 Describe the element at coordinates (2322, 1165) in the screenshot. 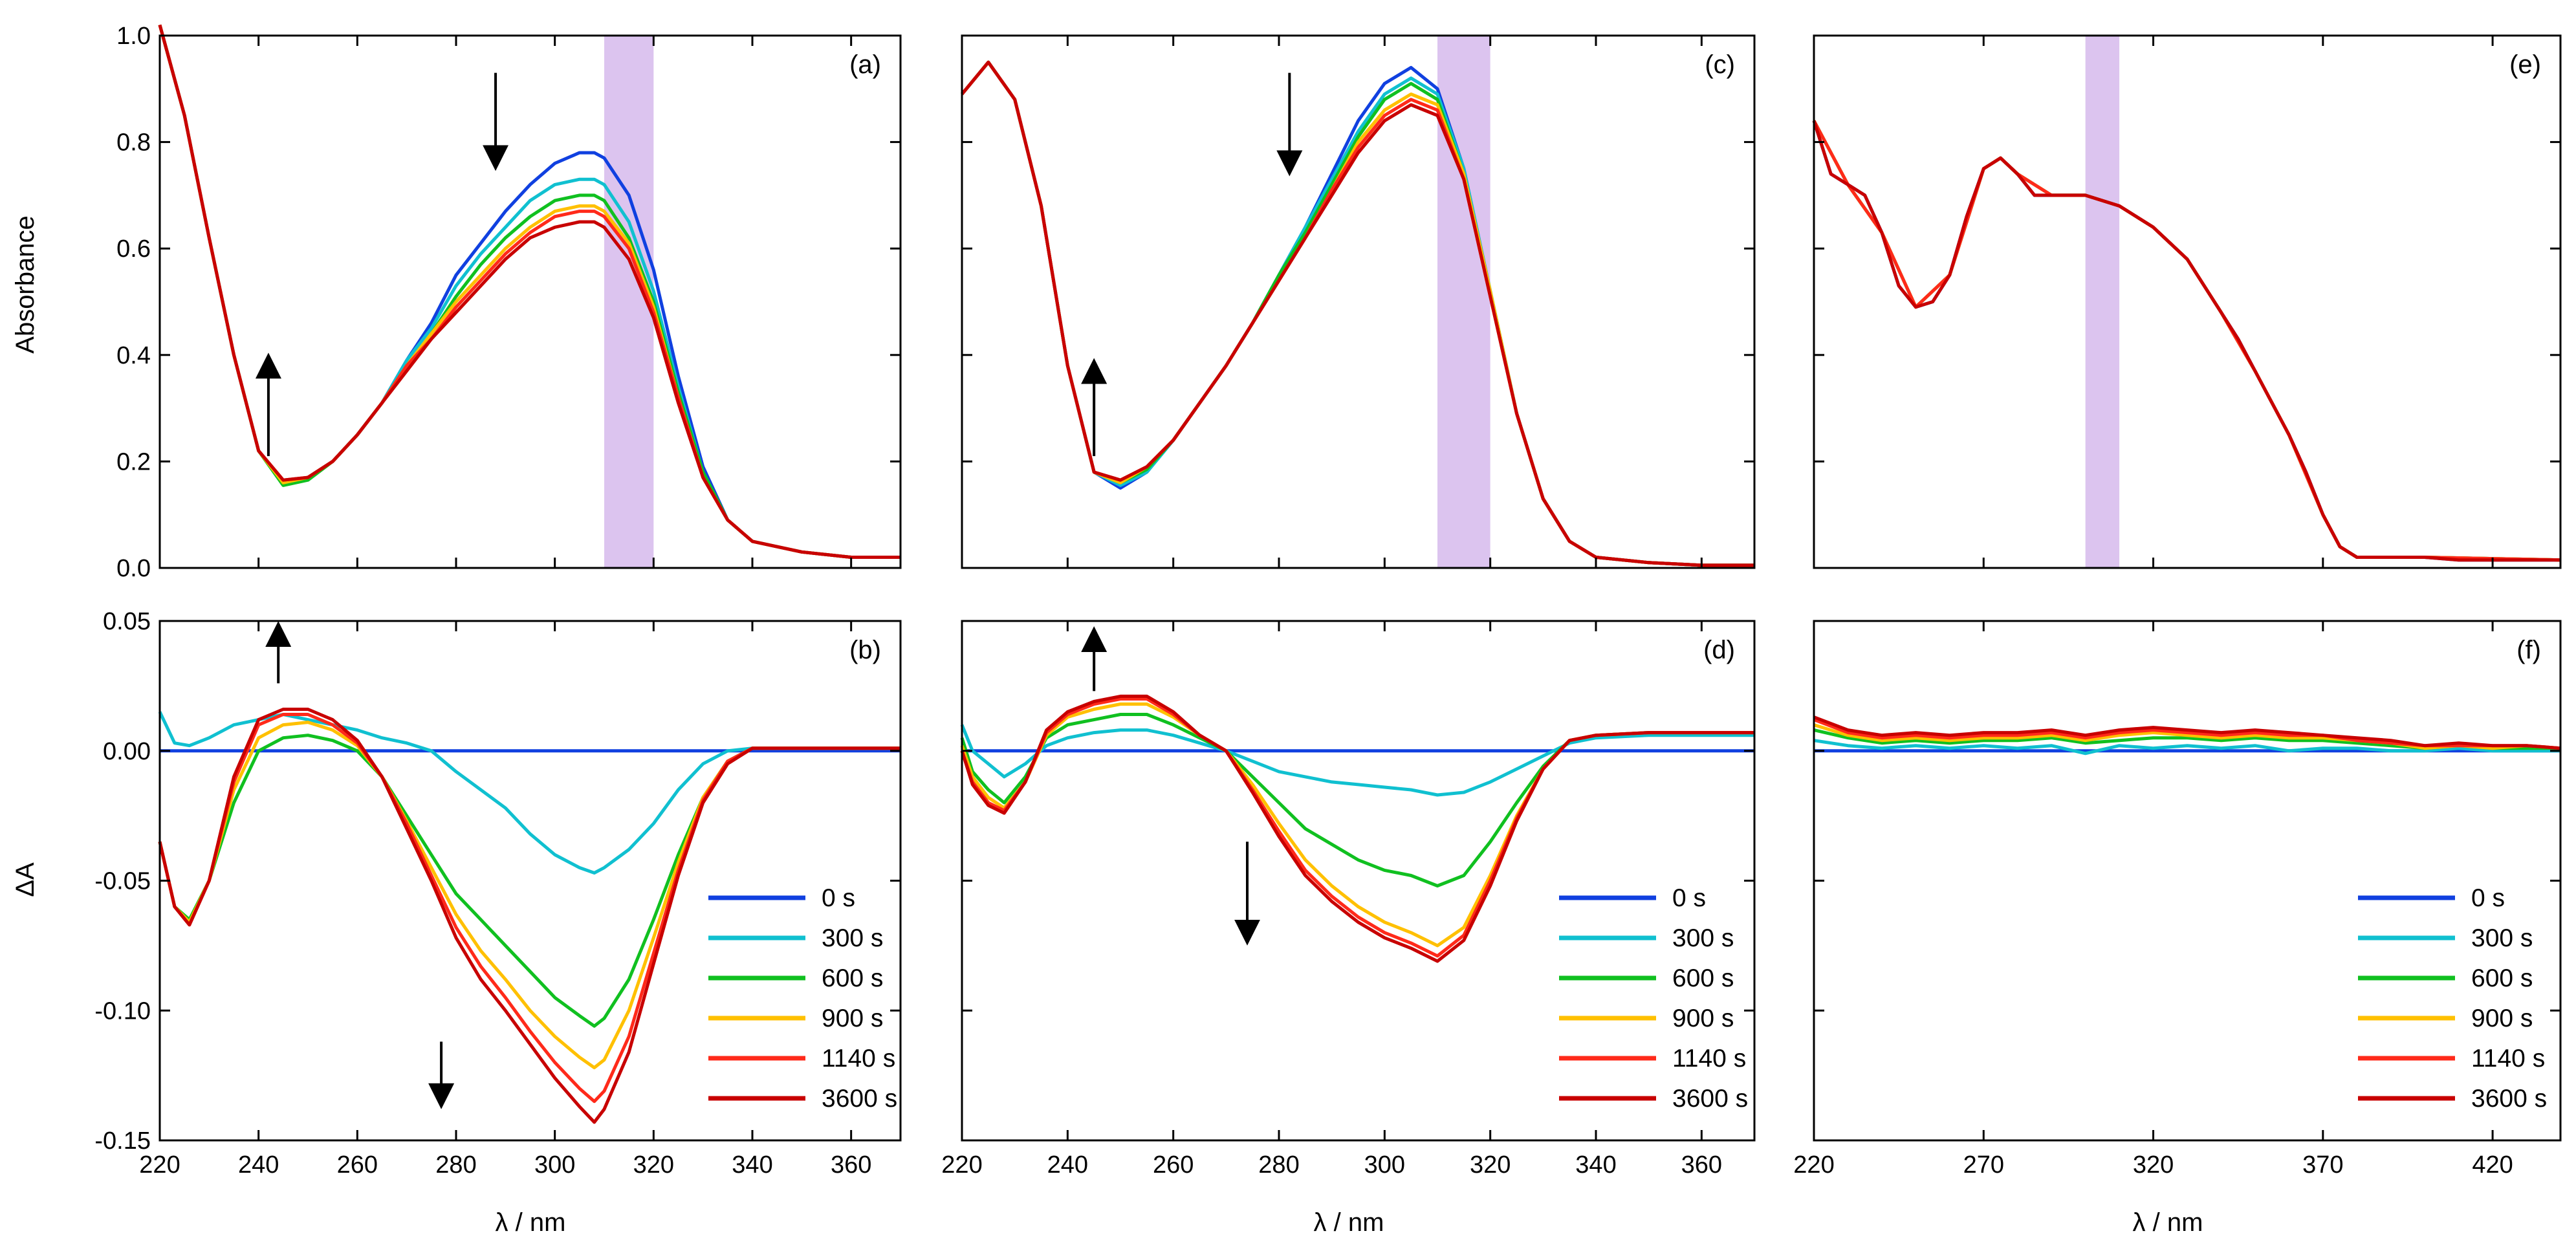

I see `x-tick-label: 370` at that location.